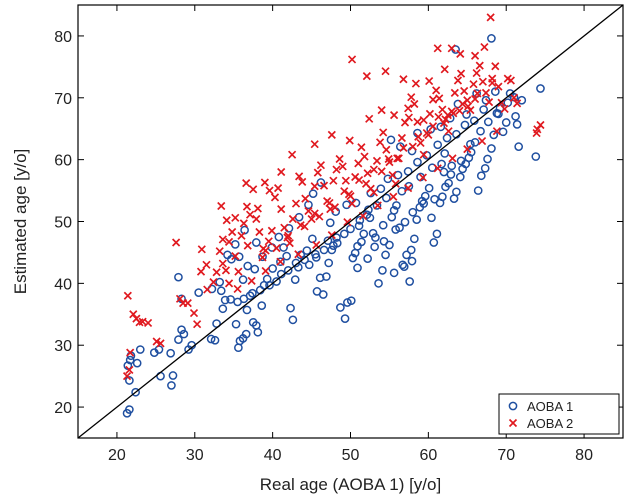 The width and height of the screenshot is (628, 501). Describe the element at coordinates (513, 406) in the screenshot. I see `legend-circle-marker` at that location.